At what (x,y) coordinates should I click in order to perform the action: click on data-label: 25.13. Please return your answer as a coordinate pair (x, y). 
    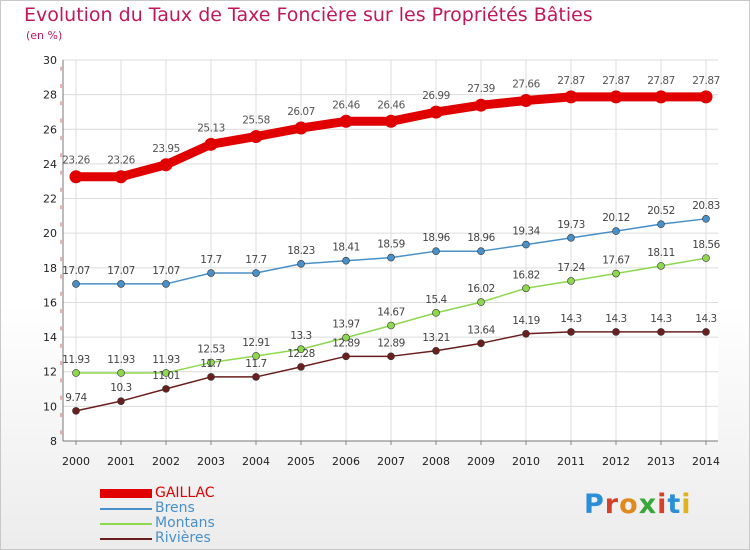
    Looking at the image, I should click on (211, 128).